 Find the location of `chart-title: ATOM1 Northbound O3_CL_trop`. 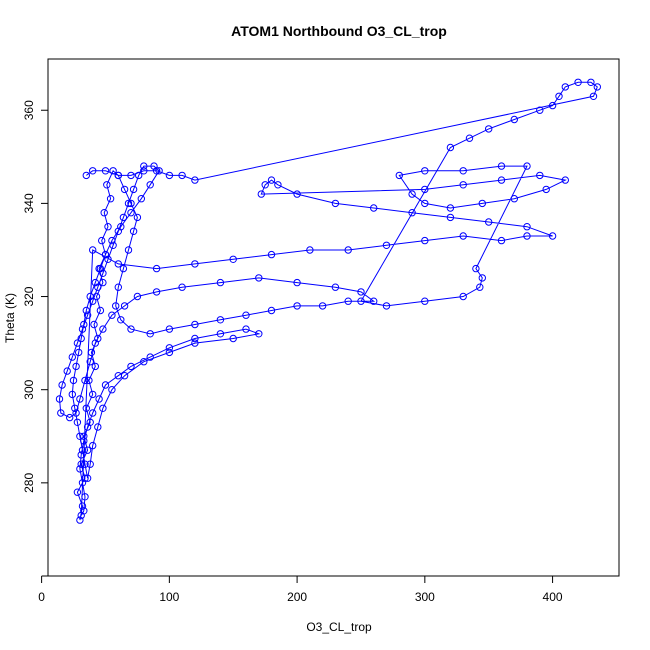

chart-title: ATOM1 Northbound O3_CL_trop is located at coordinates (339, 31).